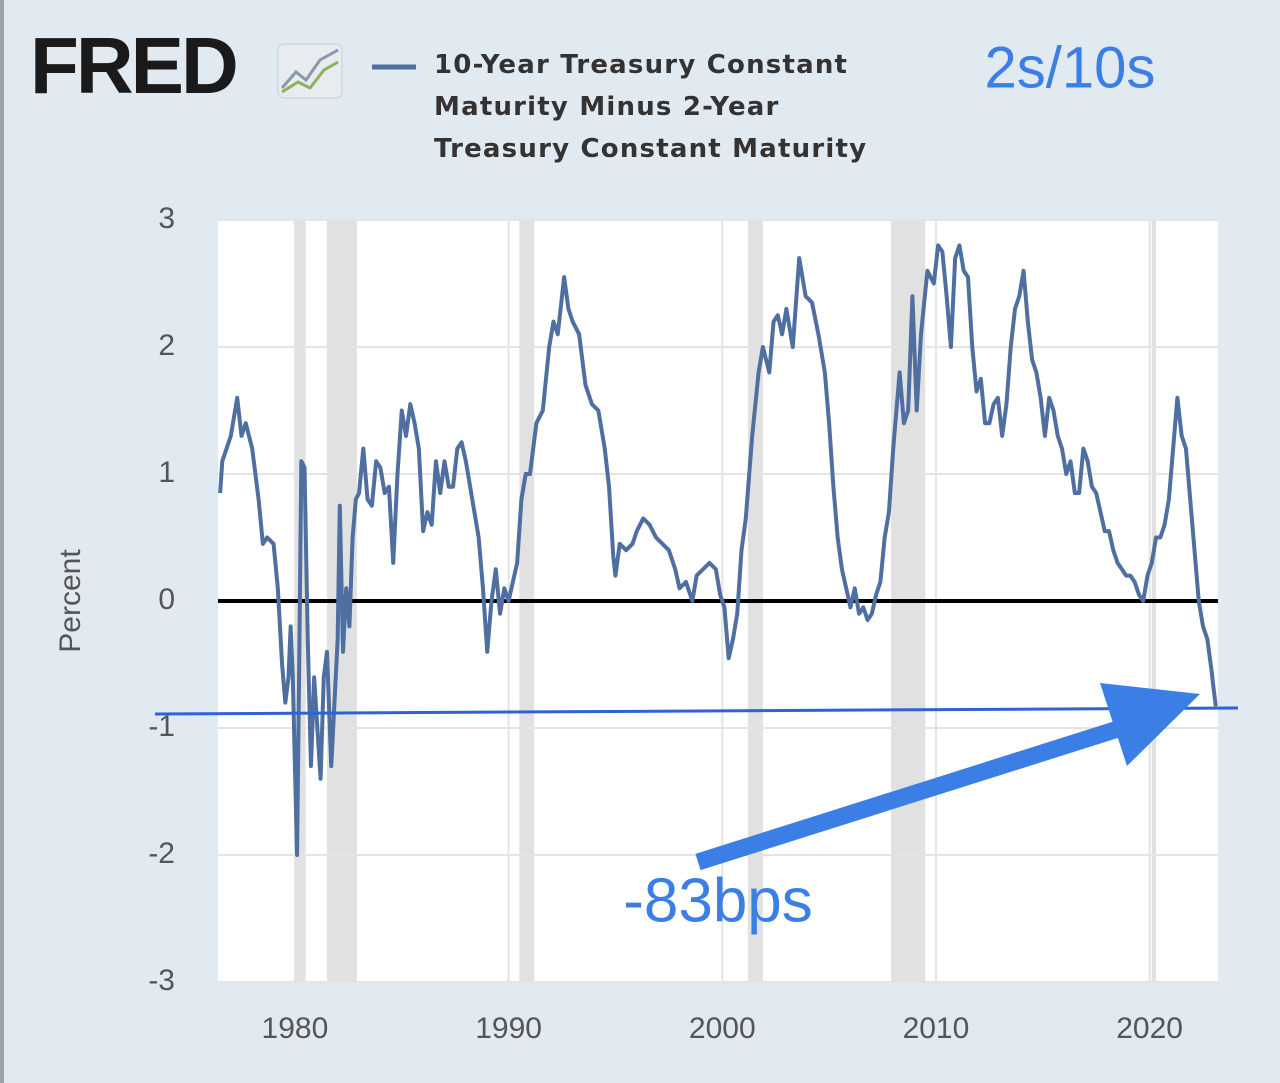 This screenshot has height=1083, width=1280. I want to click on annotation-title: 2s/10s, so click(1070, 67).